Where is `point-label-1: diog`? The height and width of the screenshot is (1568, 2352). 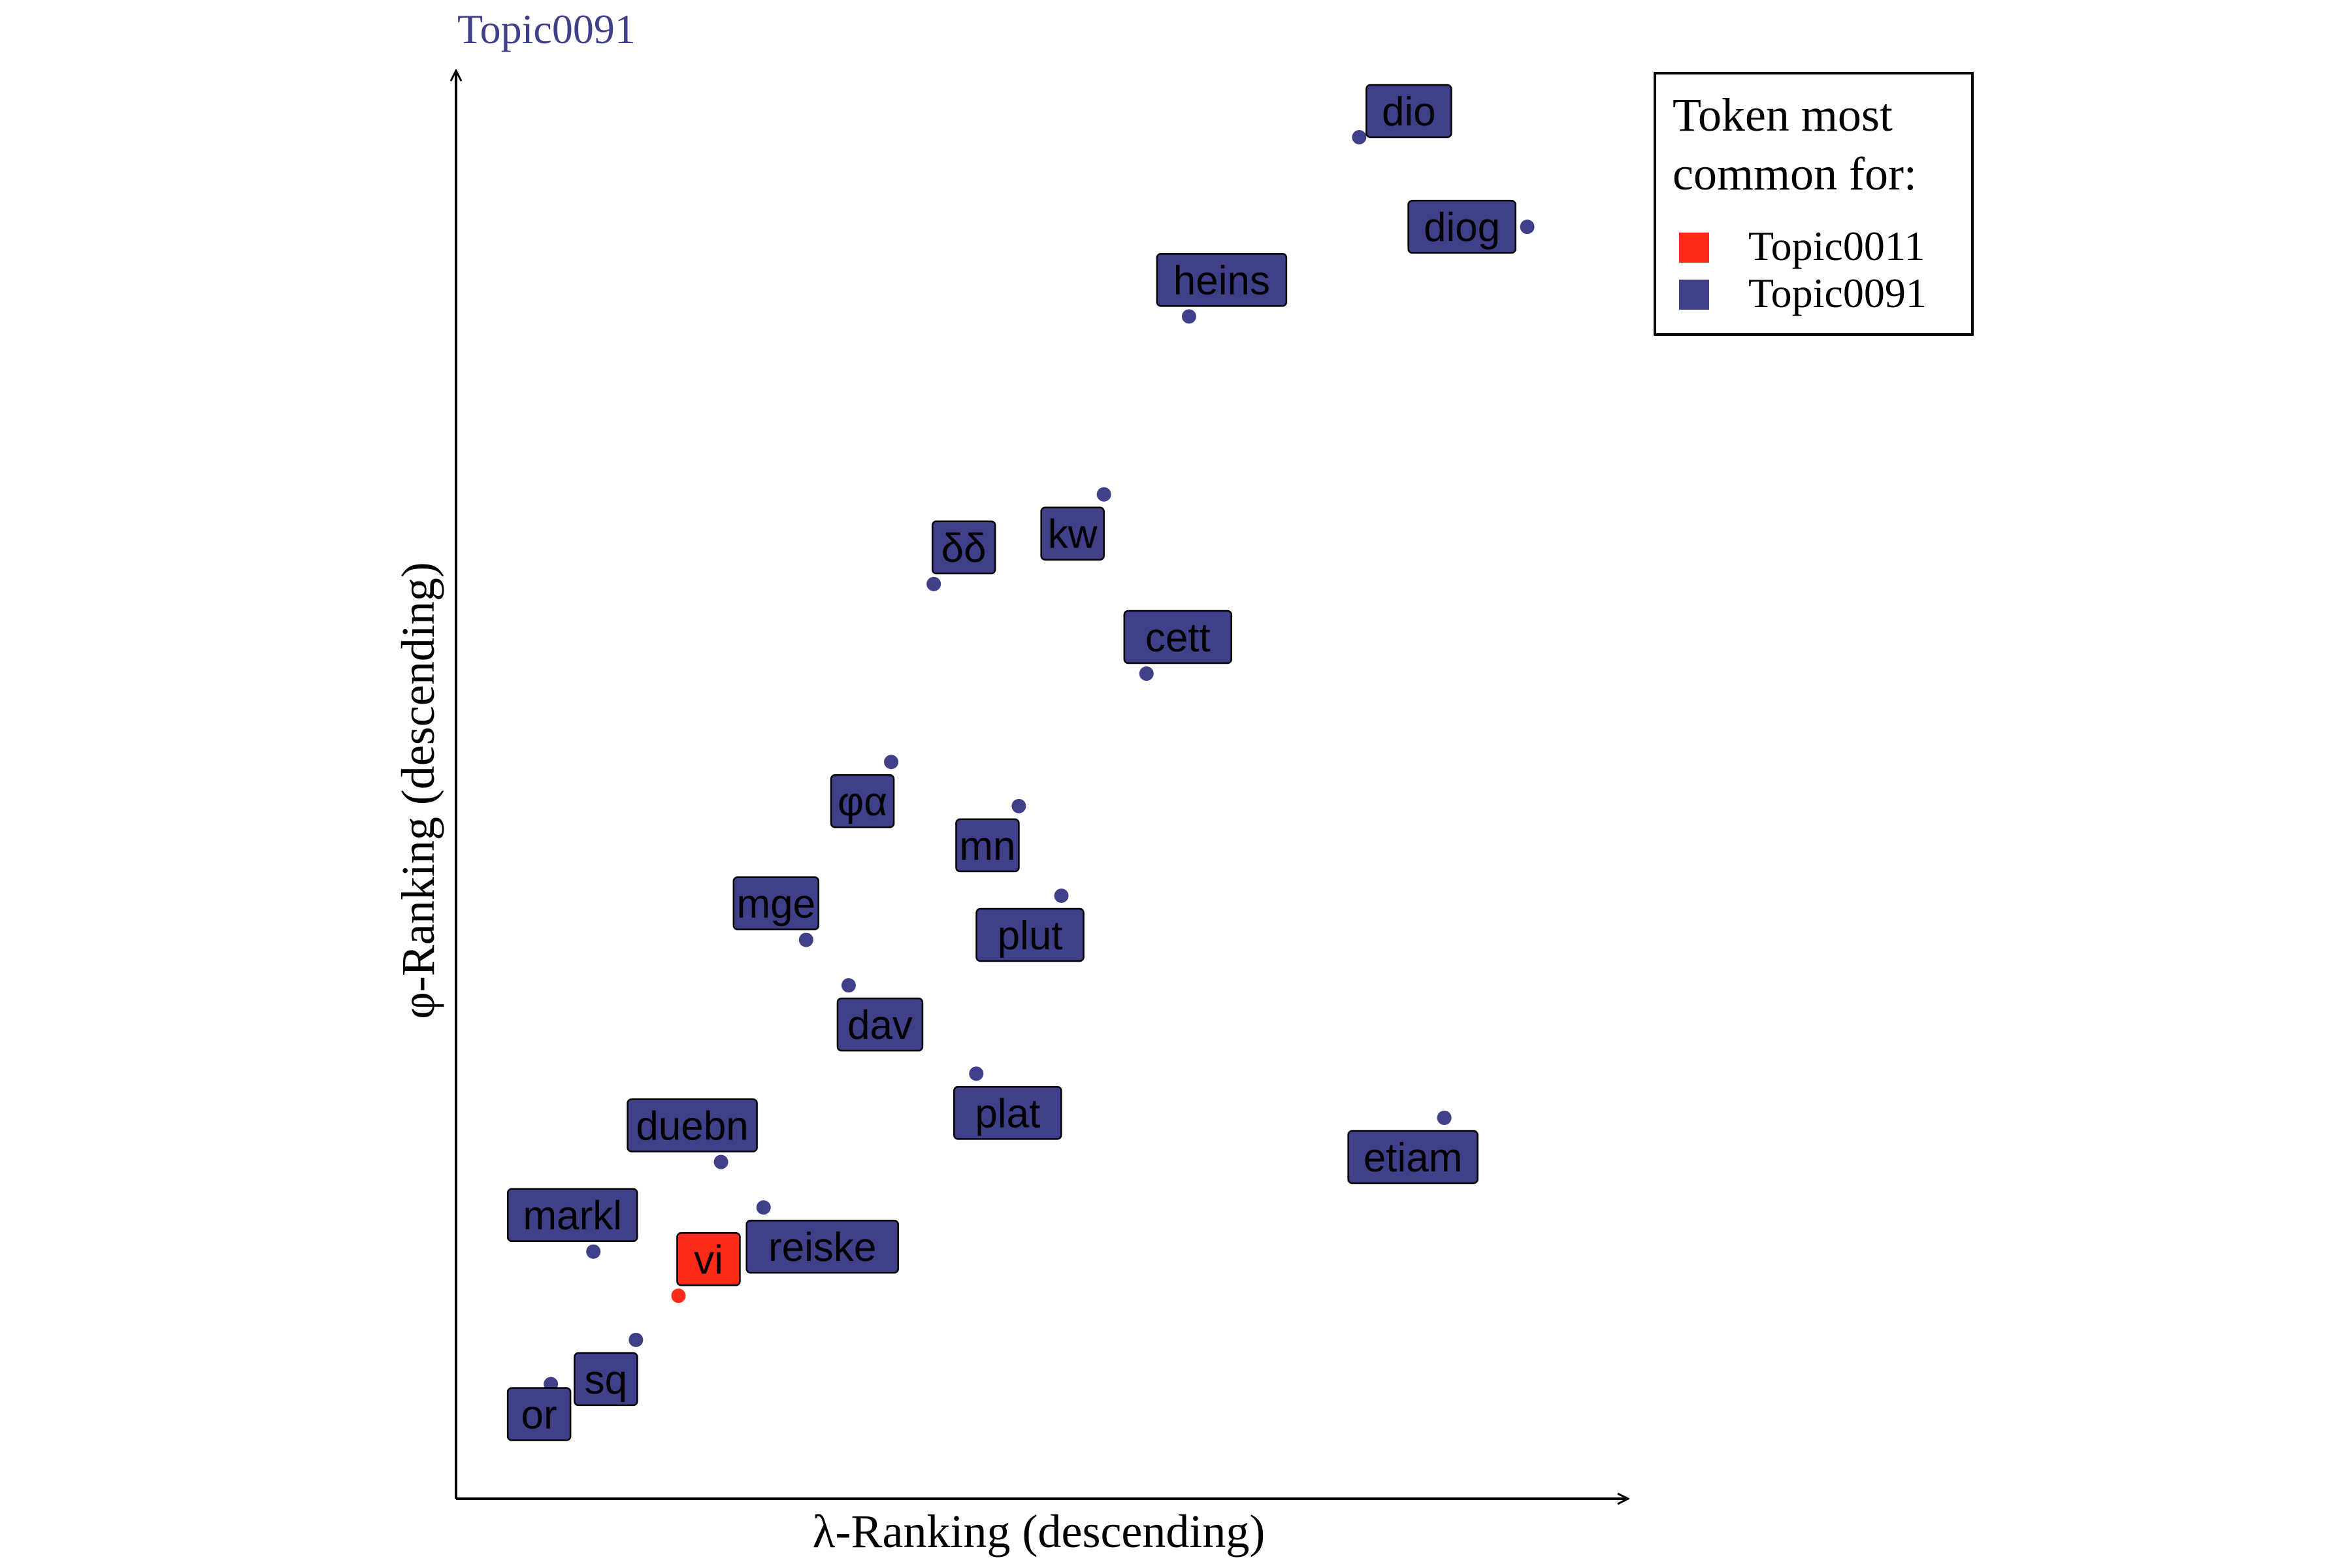 point-label-1: diog is located at coordinates (1461, 226).